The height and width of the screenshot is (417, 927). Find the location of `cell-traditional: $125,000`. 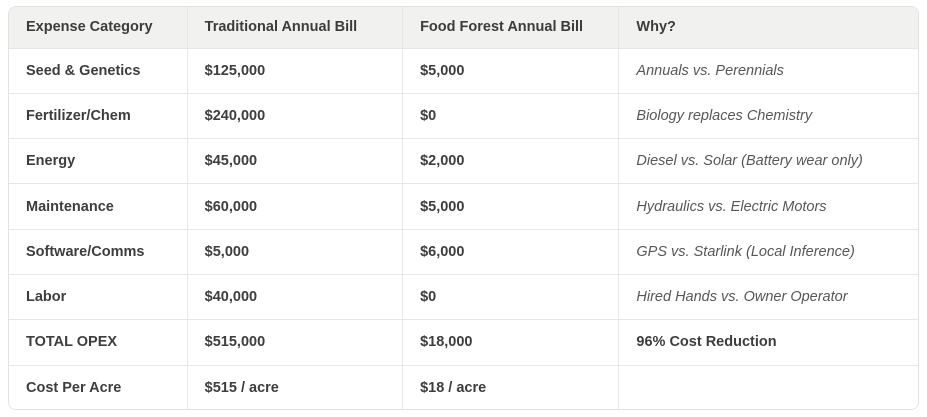

cell-traditional: $125,000 is located at coordinates (295, 71).